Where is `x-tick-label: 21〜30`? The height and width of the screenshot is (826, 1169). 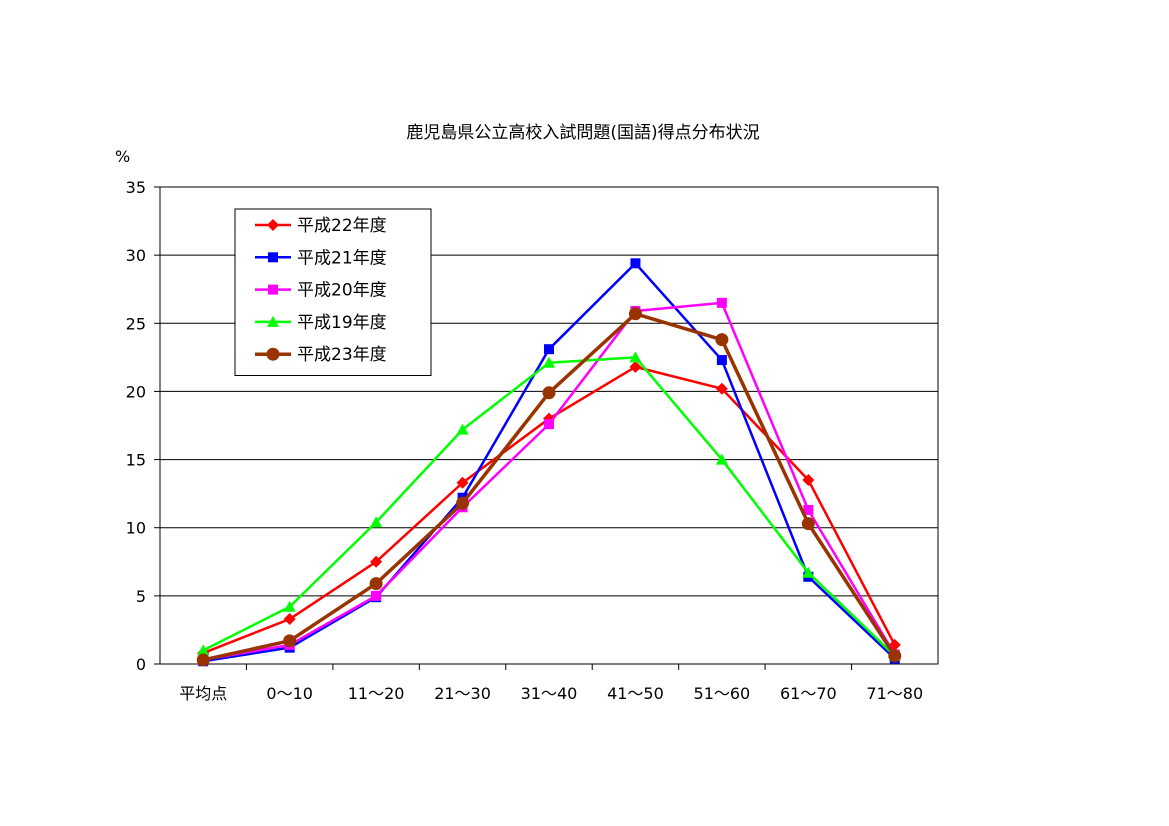
x-tick-label: 21〜30 is located at coordinates (462, 693).